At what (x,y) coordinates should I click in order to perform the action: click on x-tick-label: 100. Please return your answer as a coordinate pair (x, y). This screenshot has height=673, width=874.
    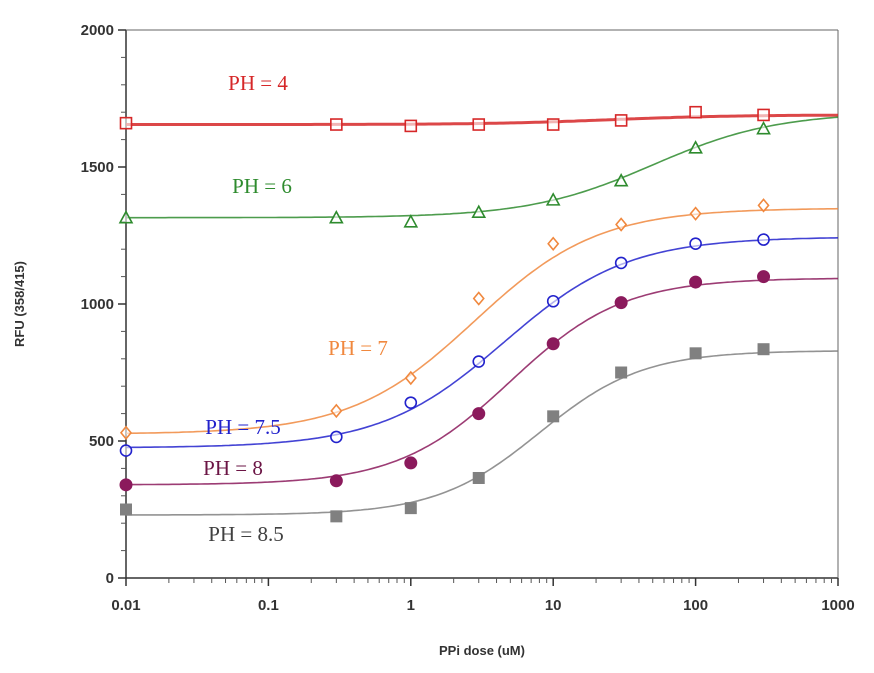
    Looking at the image, I should click on (695, 605).